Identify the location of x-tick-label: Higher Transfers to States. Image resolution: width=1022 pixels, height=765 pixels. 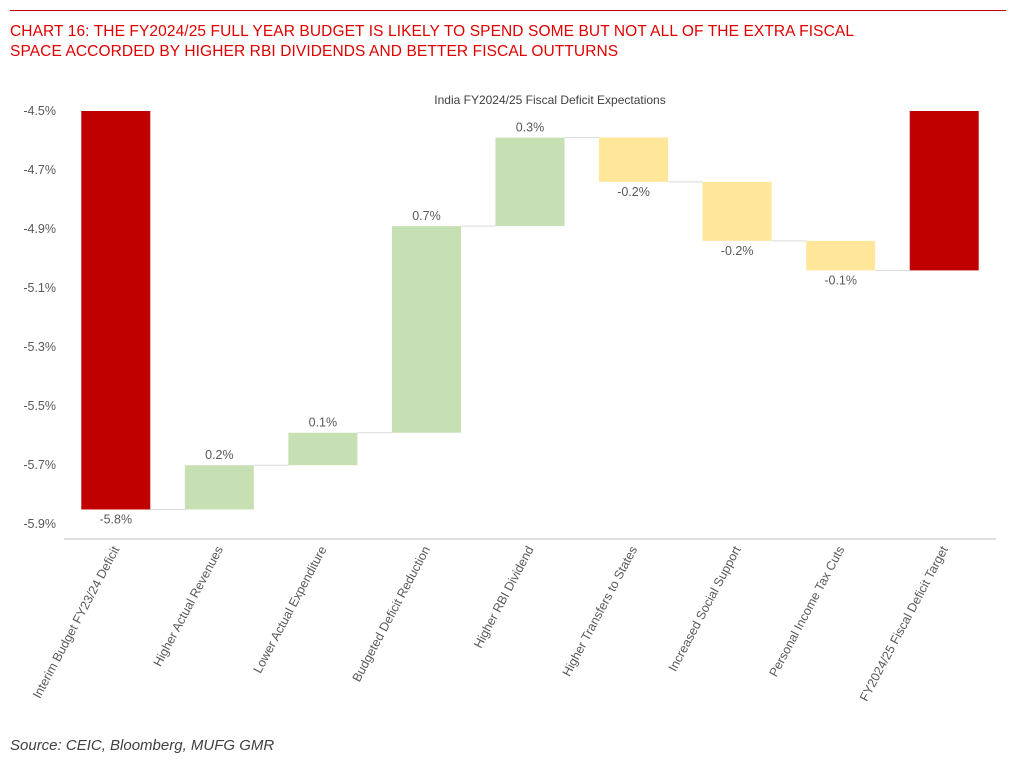
(600, 611).